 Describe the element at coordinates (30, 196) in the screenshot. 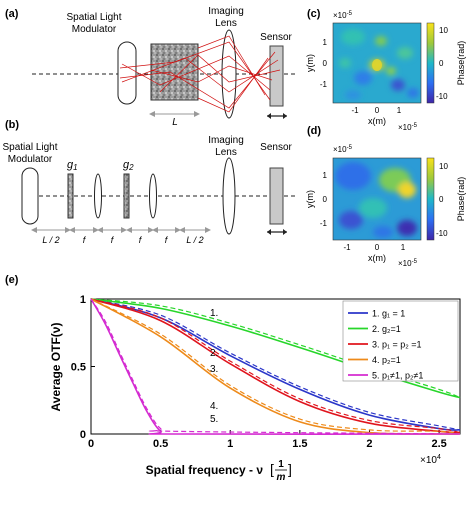

I see `slm-b` at that location.